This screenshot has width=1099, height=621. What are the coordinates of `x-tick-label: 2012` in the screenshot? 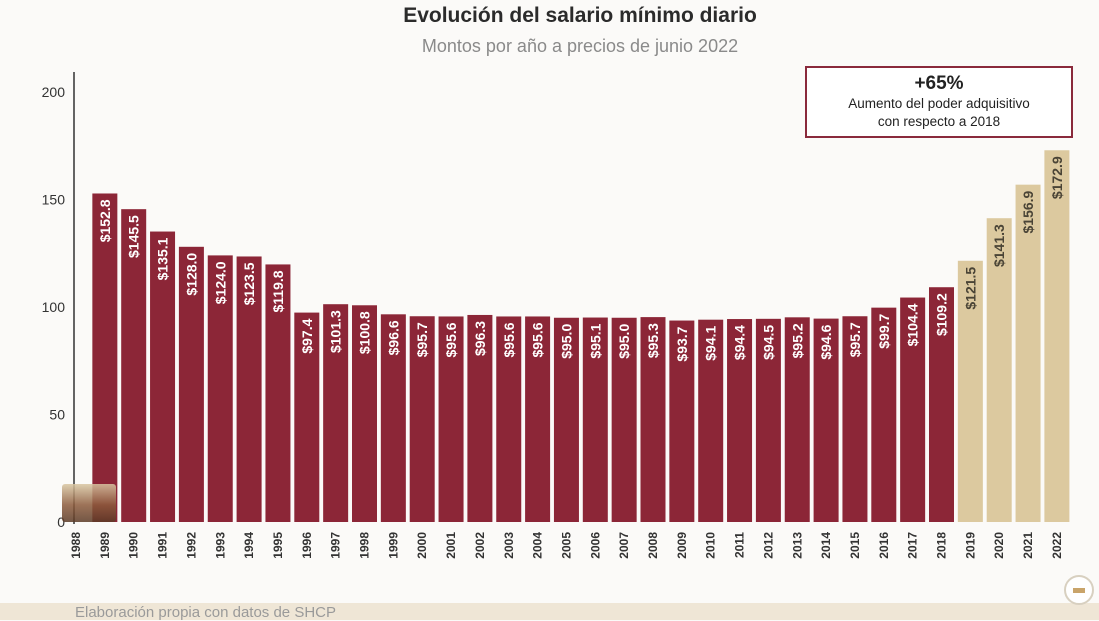 It's located at (768, 545).